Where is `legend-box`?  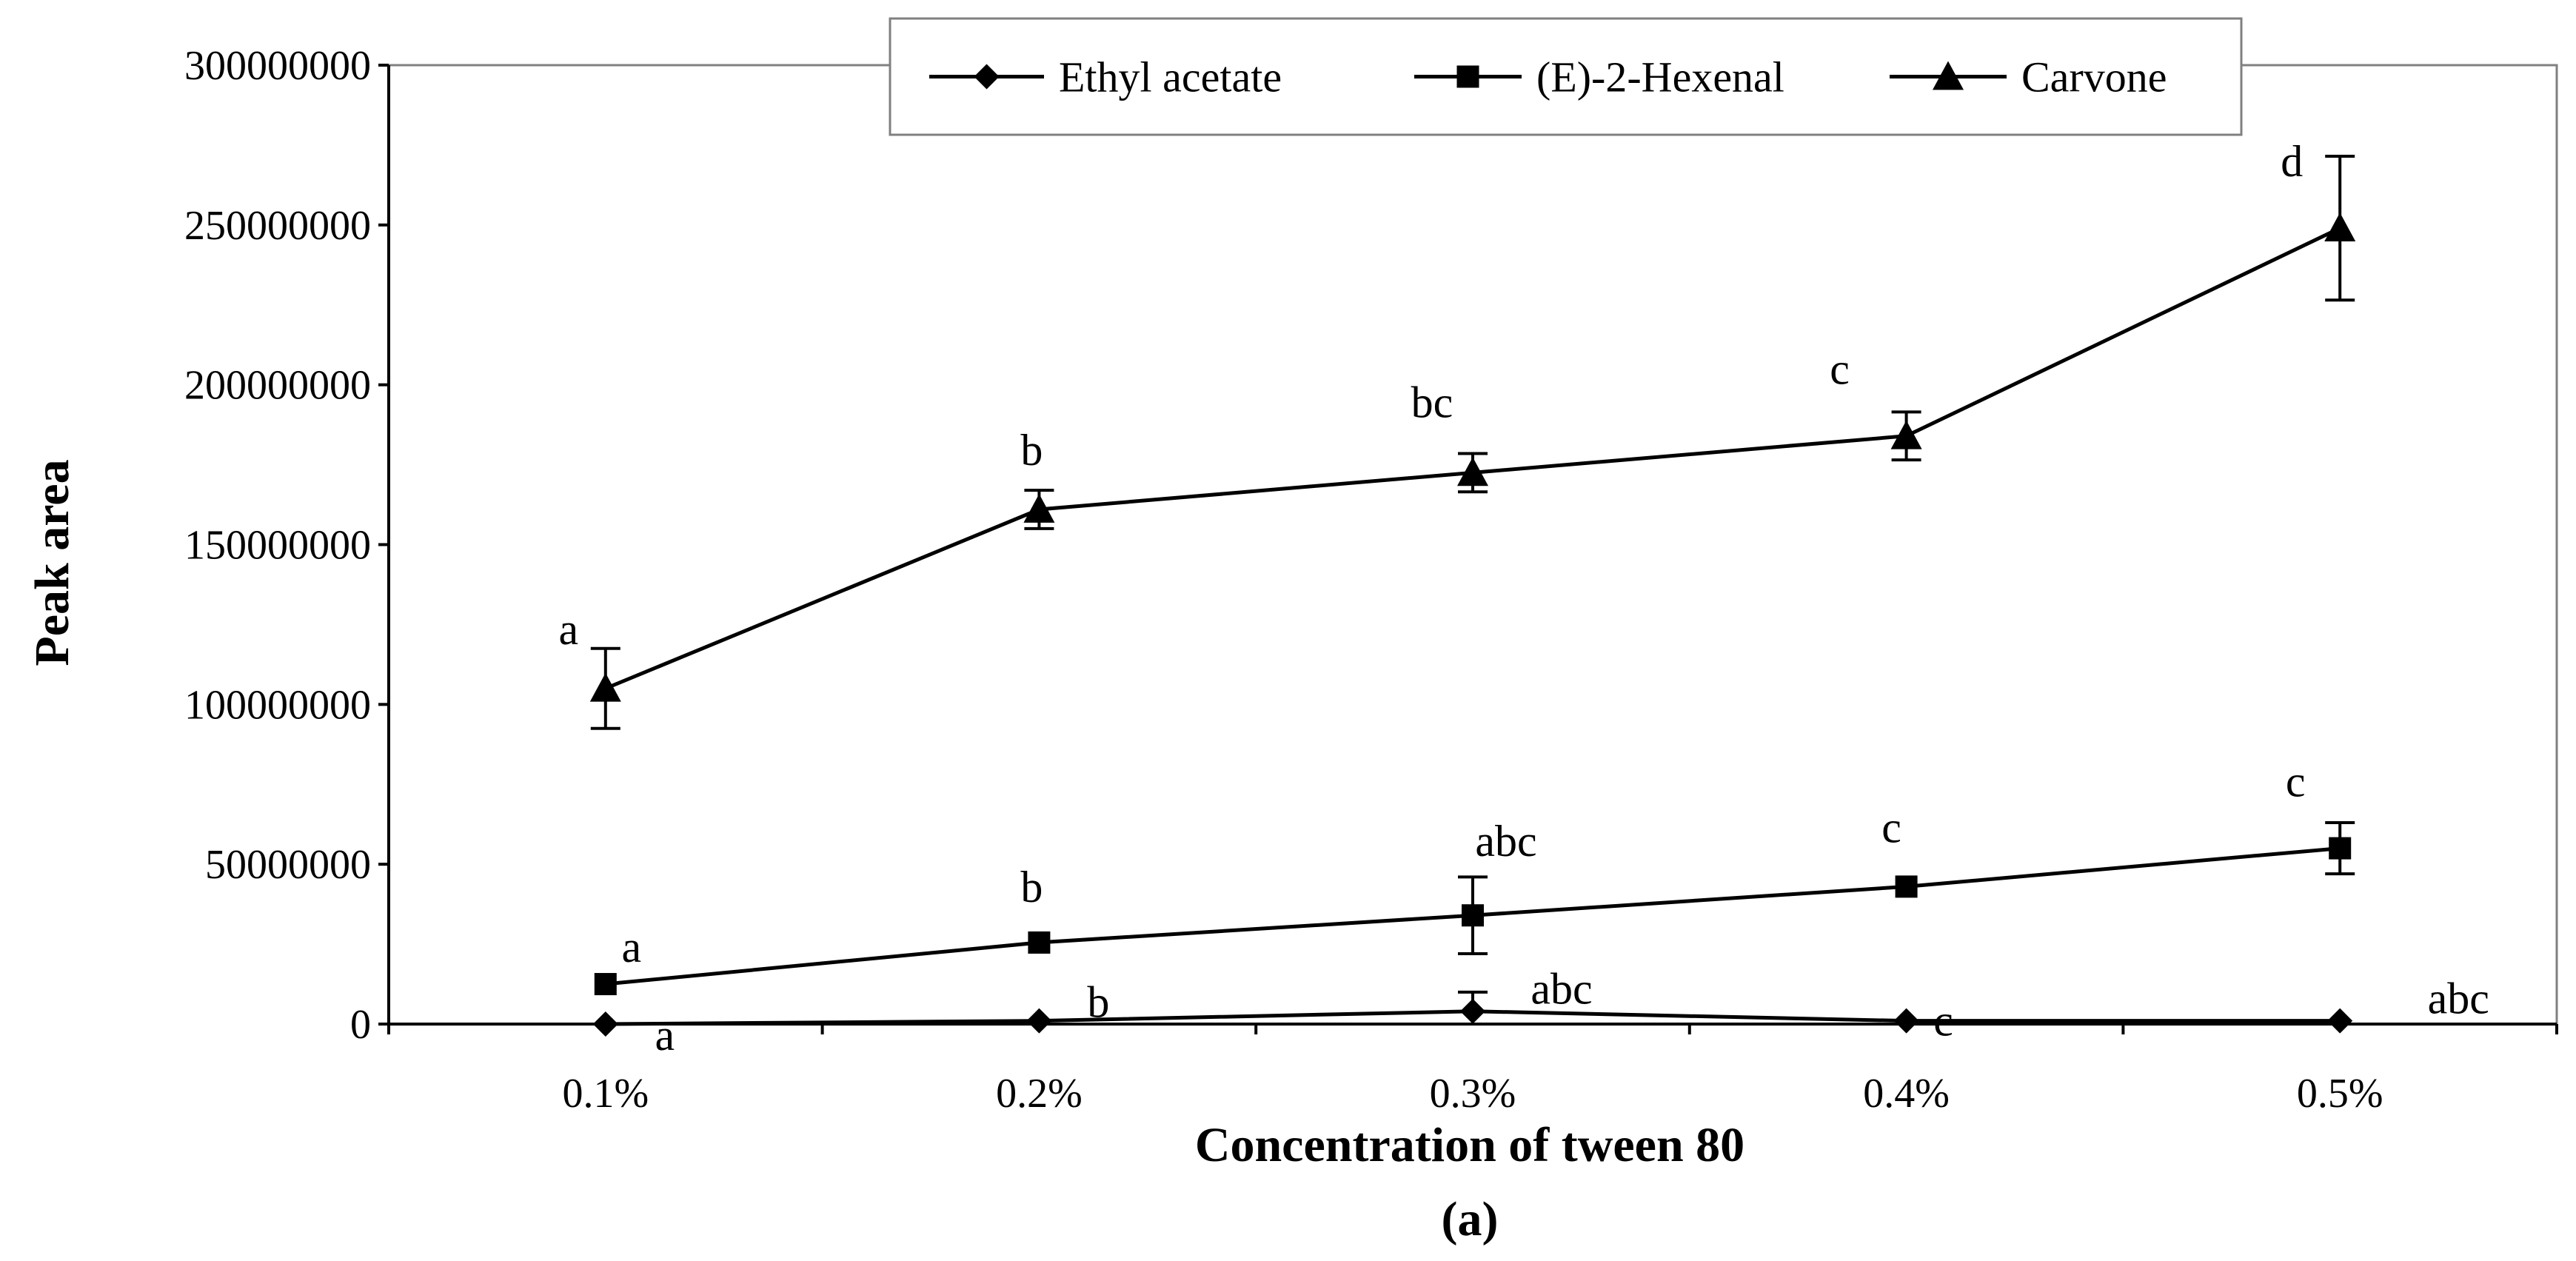 legend-box is located at coordinates (1566, 76).